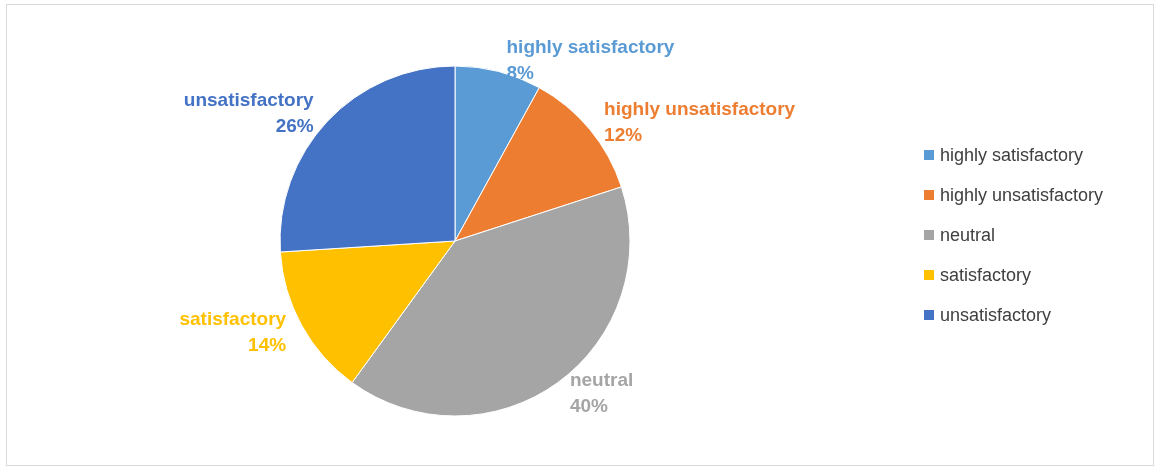 This screenshot has width=1158, height=470. Describe the element at coordinates (700, 109) in the screenshot. I see `slice-label: highly unsatisfactory` at that location.